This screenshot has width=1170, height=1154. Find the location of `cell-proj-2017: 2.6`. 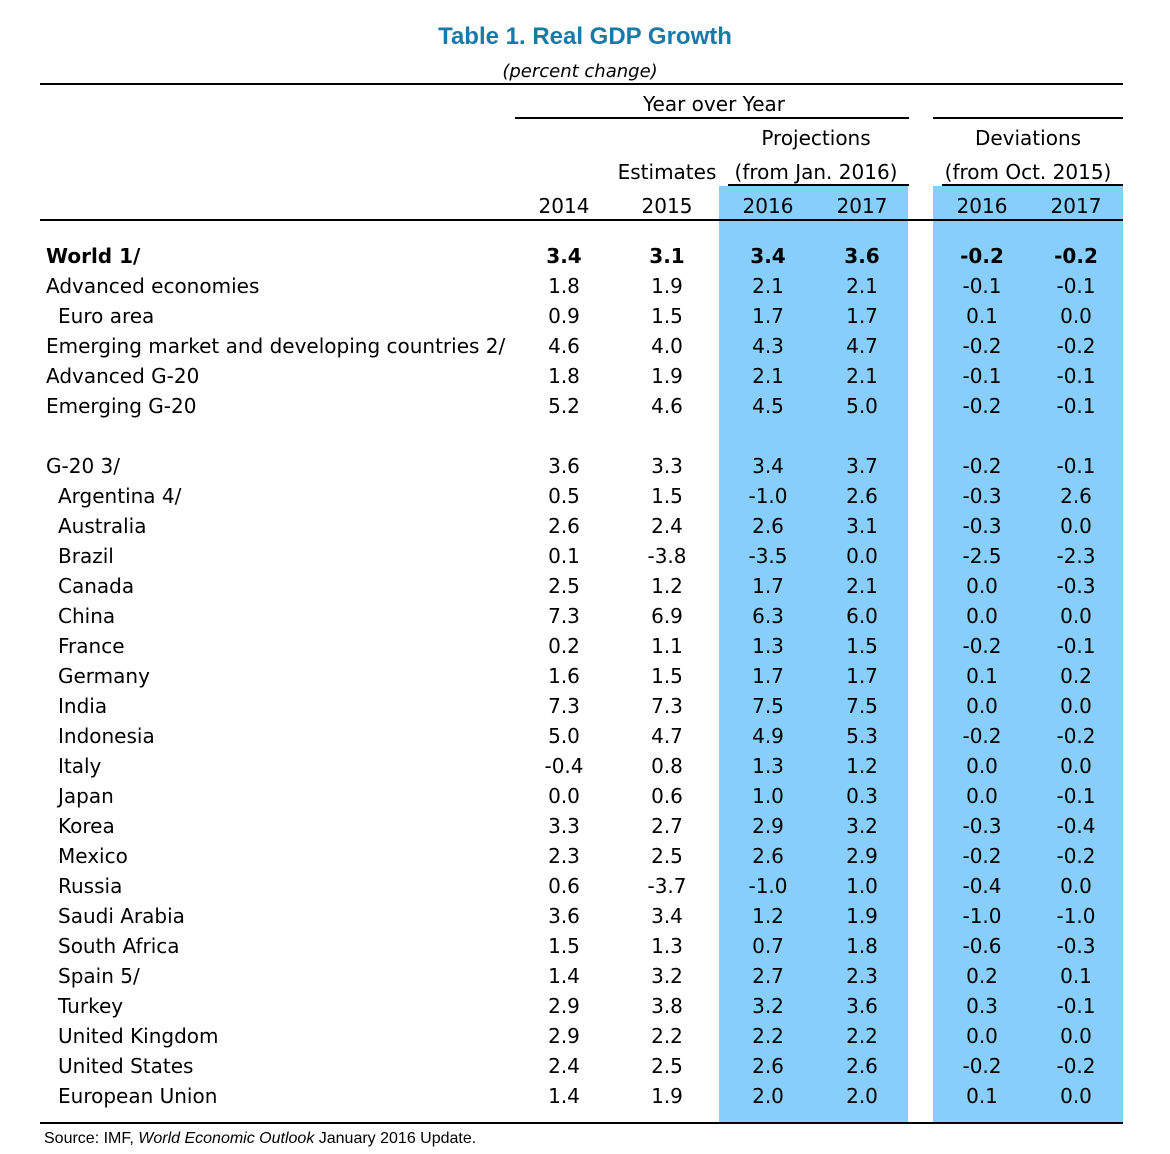

cell-proj-2017: 2.6 is located at coordinates (862, 1066).